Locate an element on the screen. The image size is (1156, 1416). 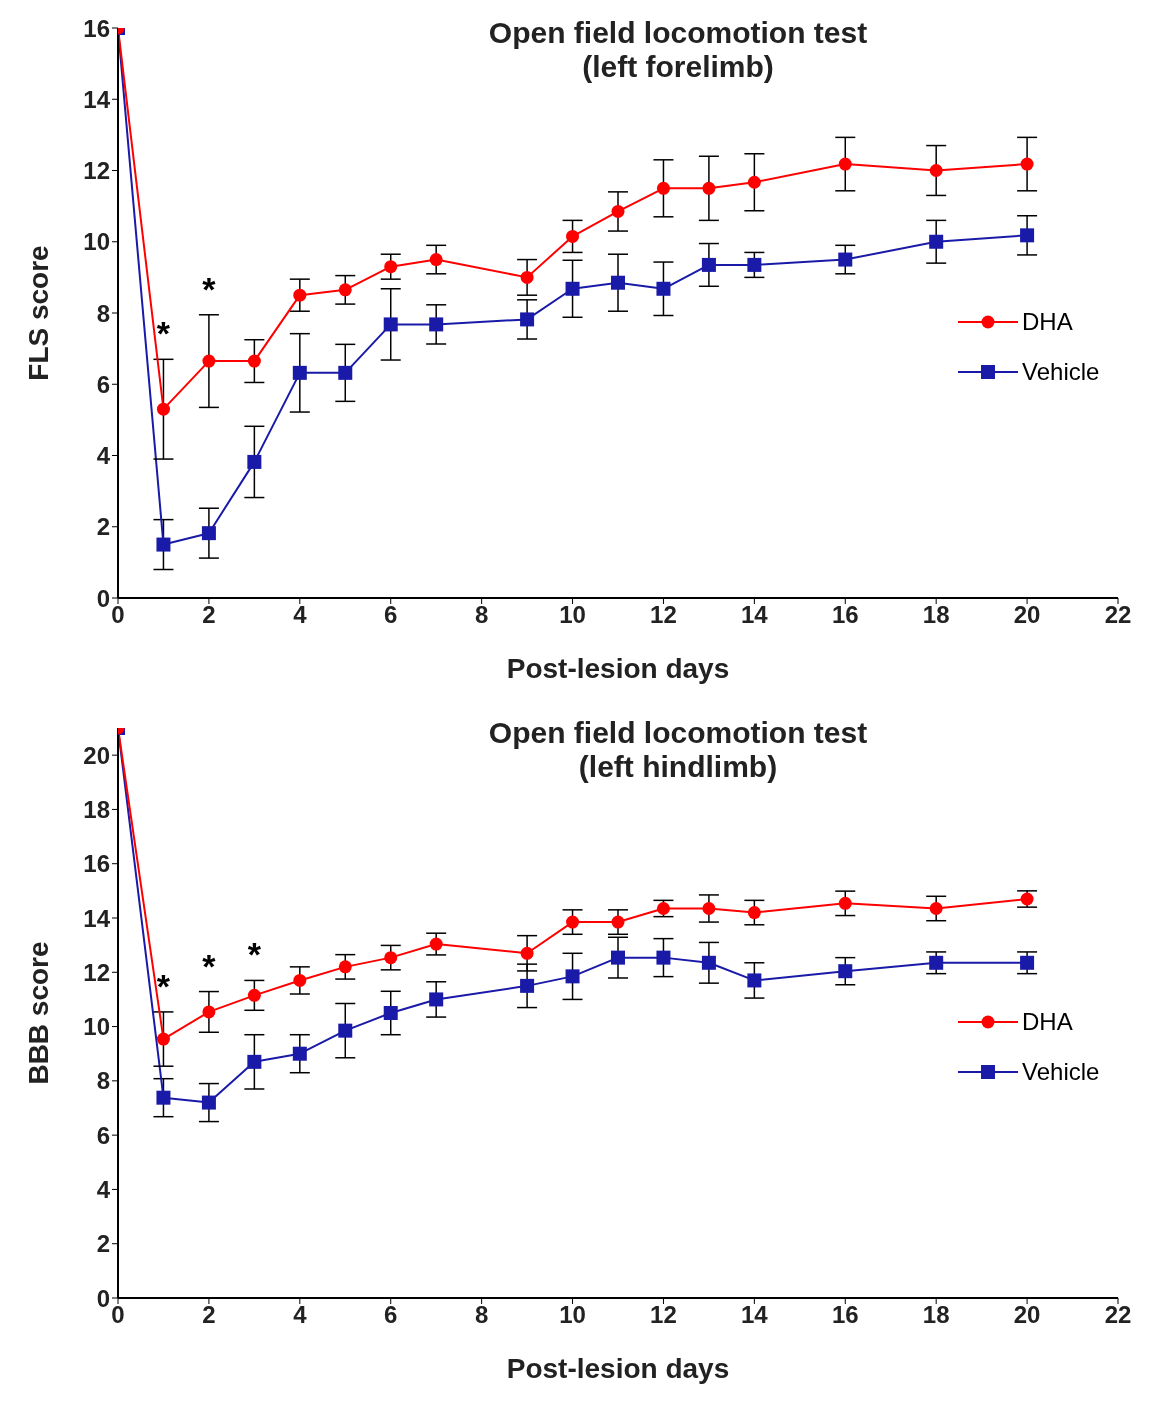
y-tick-label: 20 is located at coordinates (96, 755).